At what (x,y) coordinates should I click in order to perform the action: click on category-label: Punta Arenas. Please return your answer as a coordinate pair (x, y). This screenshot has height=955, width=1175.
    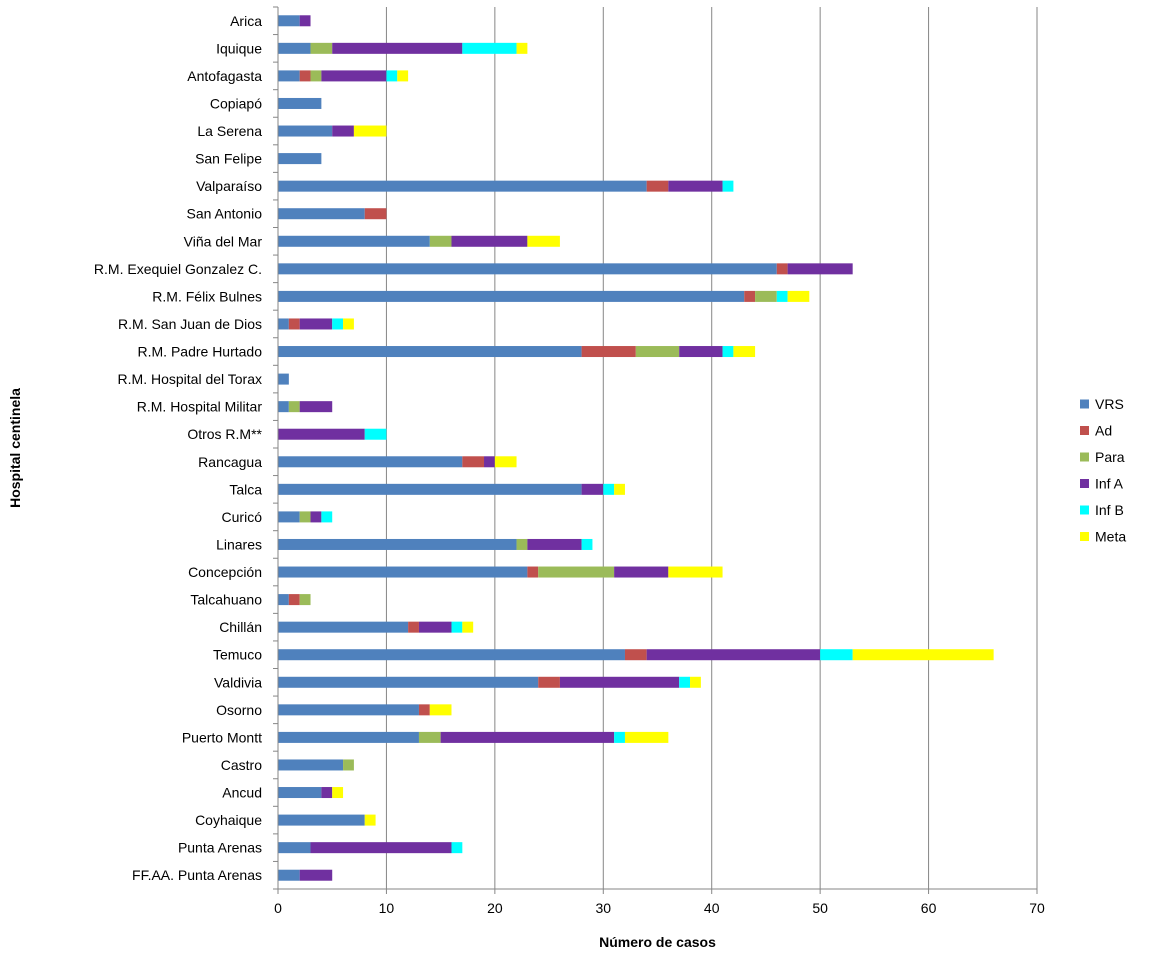
    Looking at the image, I should click on (220, 848).